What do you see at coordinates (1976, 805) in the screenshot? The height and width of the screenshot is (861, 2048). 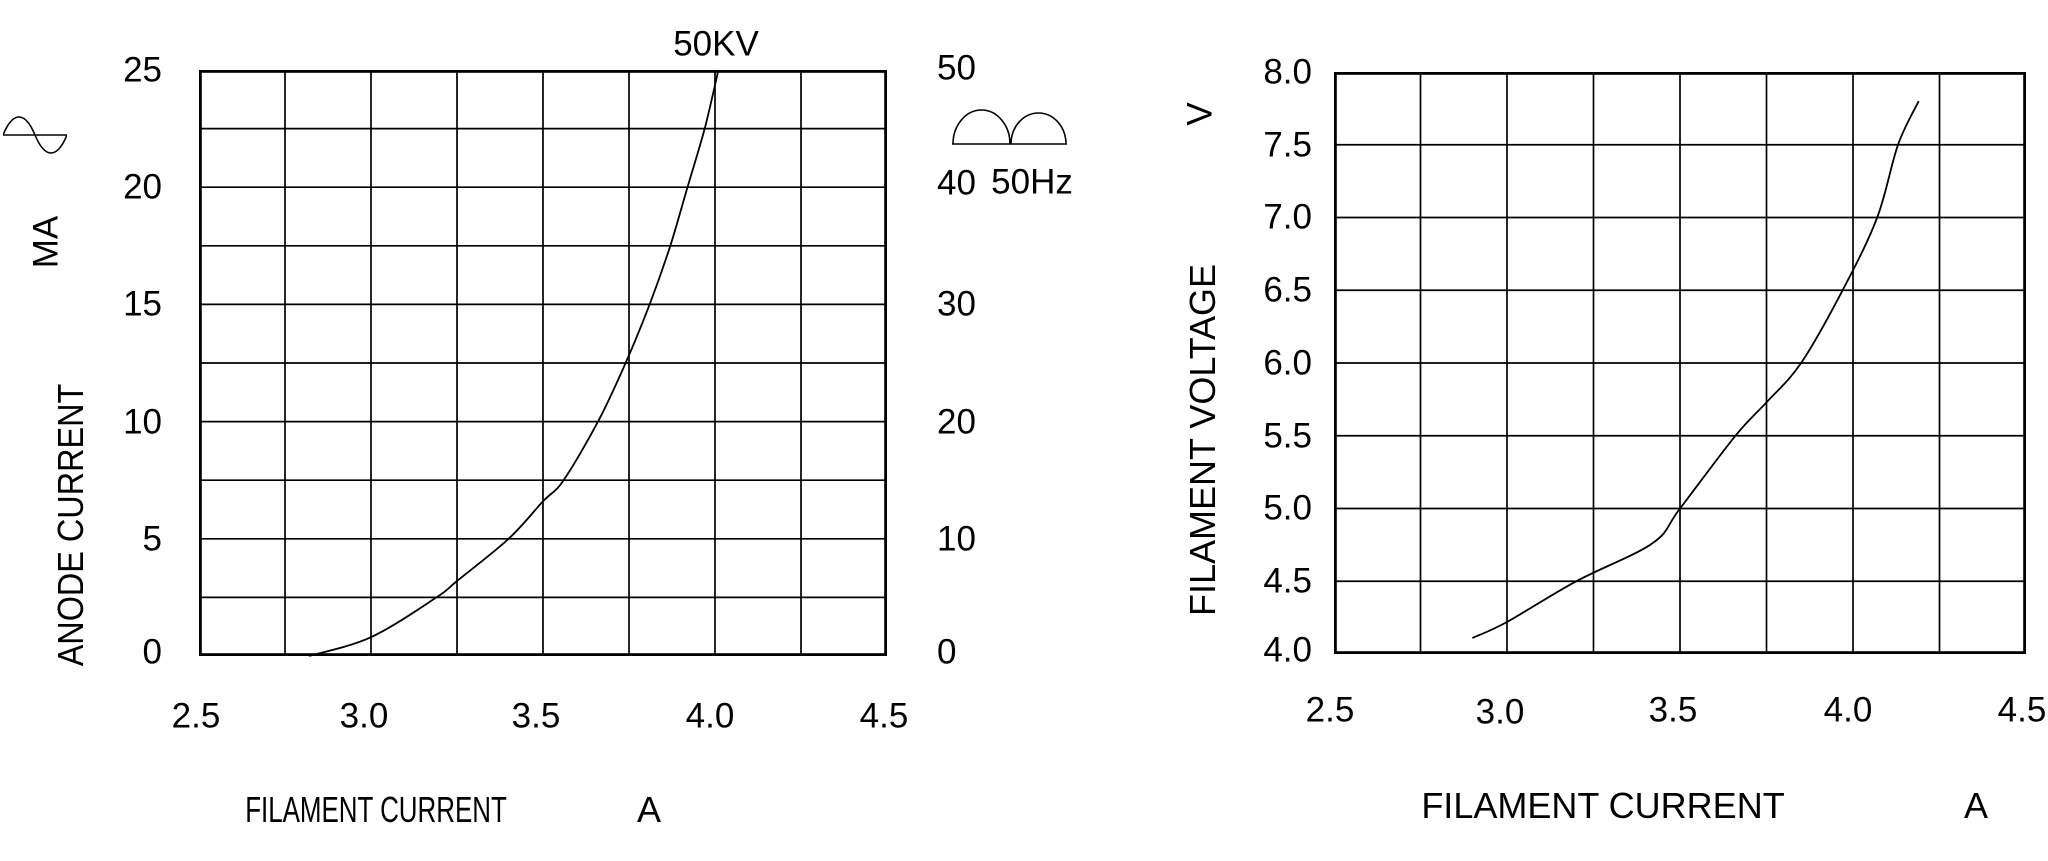 I see `x-axis-unit-right: A` at bounding box center [1976, 805].